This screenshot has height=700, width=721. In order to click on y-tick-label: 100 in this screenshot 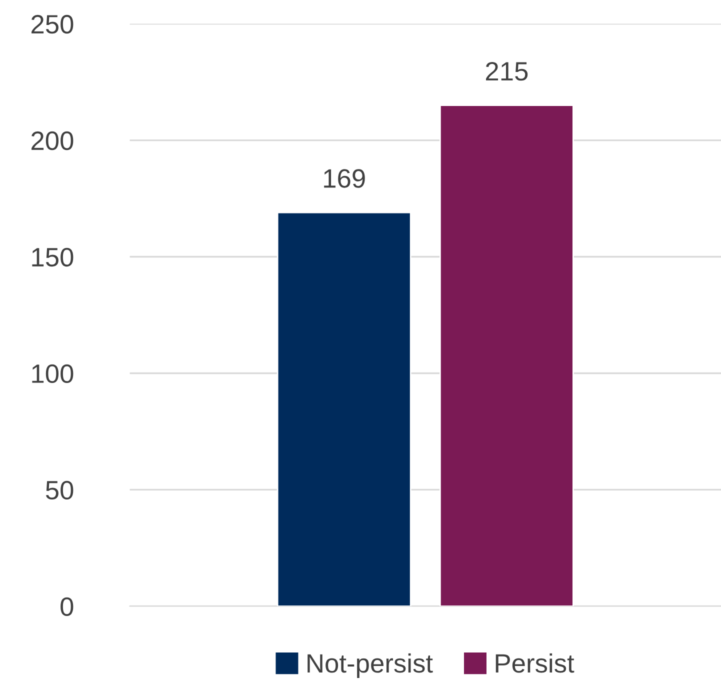, I will do `click(53, 374)`.